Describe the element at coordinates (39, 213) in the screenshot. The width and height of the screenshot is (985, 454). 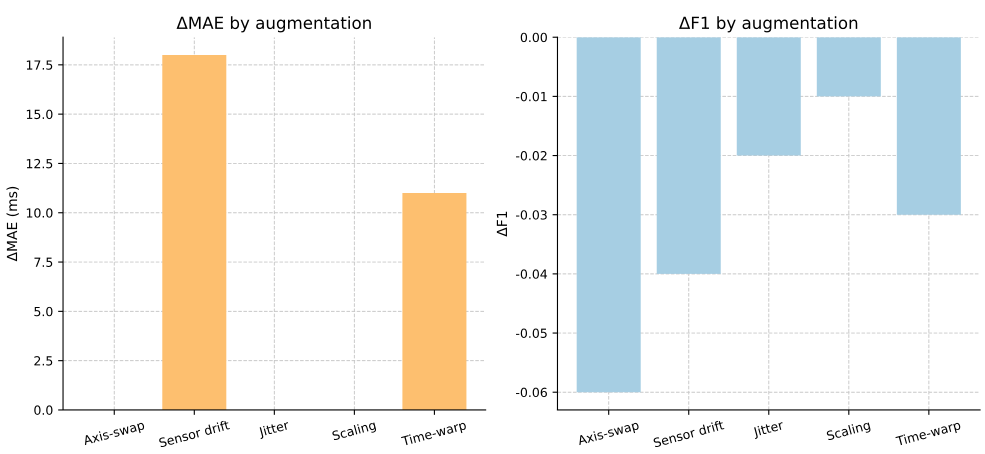
I see `y-tick-label: 10.0` at that location.